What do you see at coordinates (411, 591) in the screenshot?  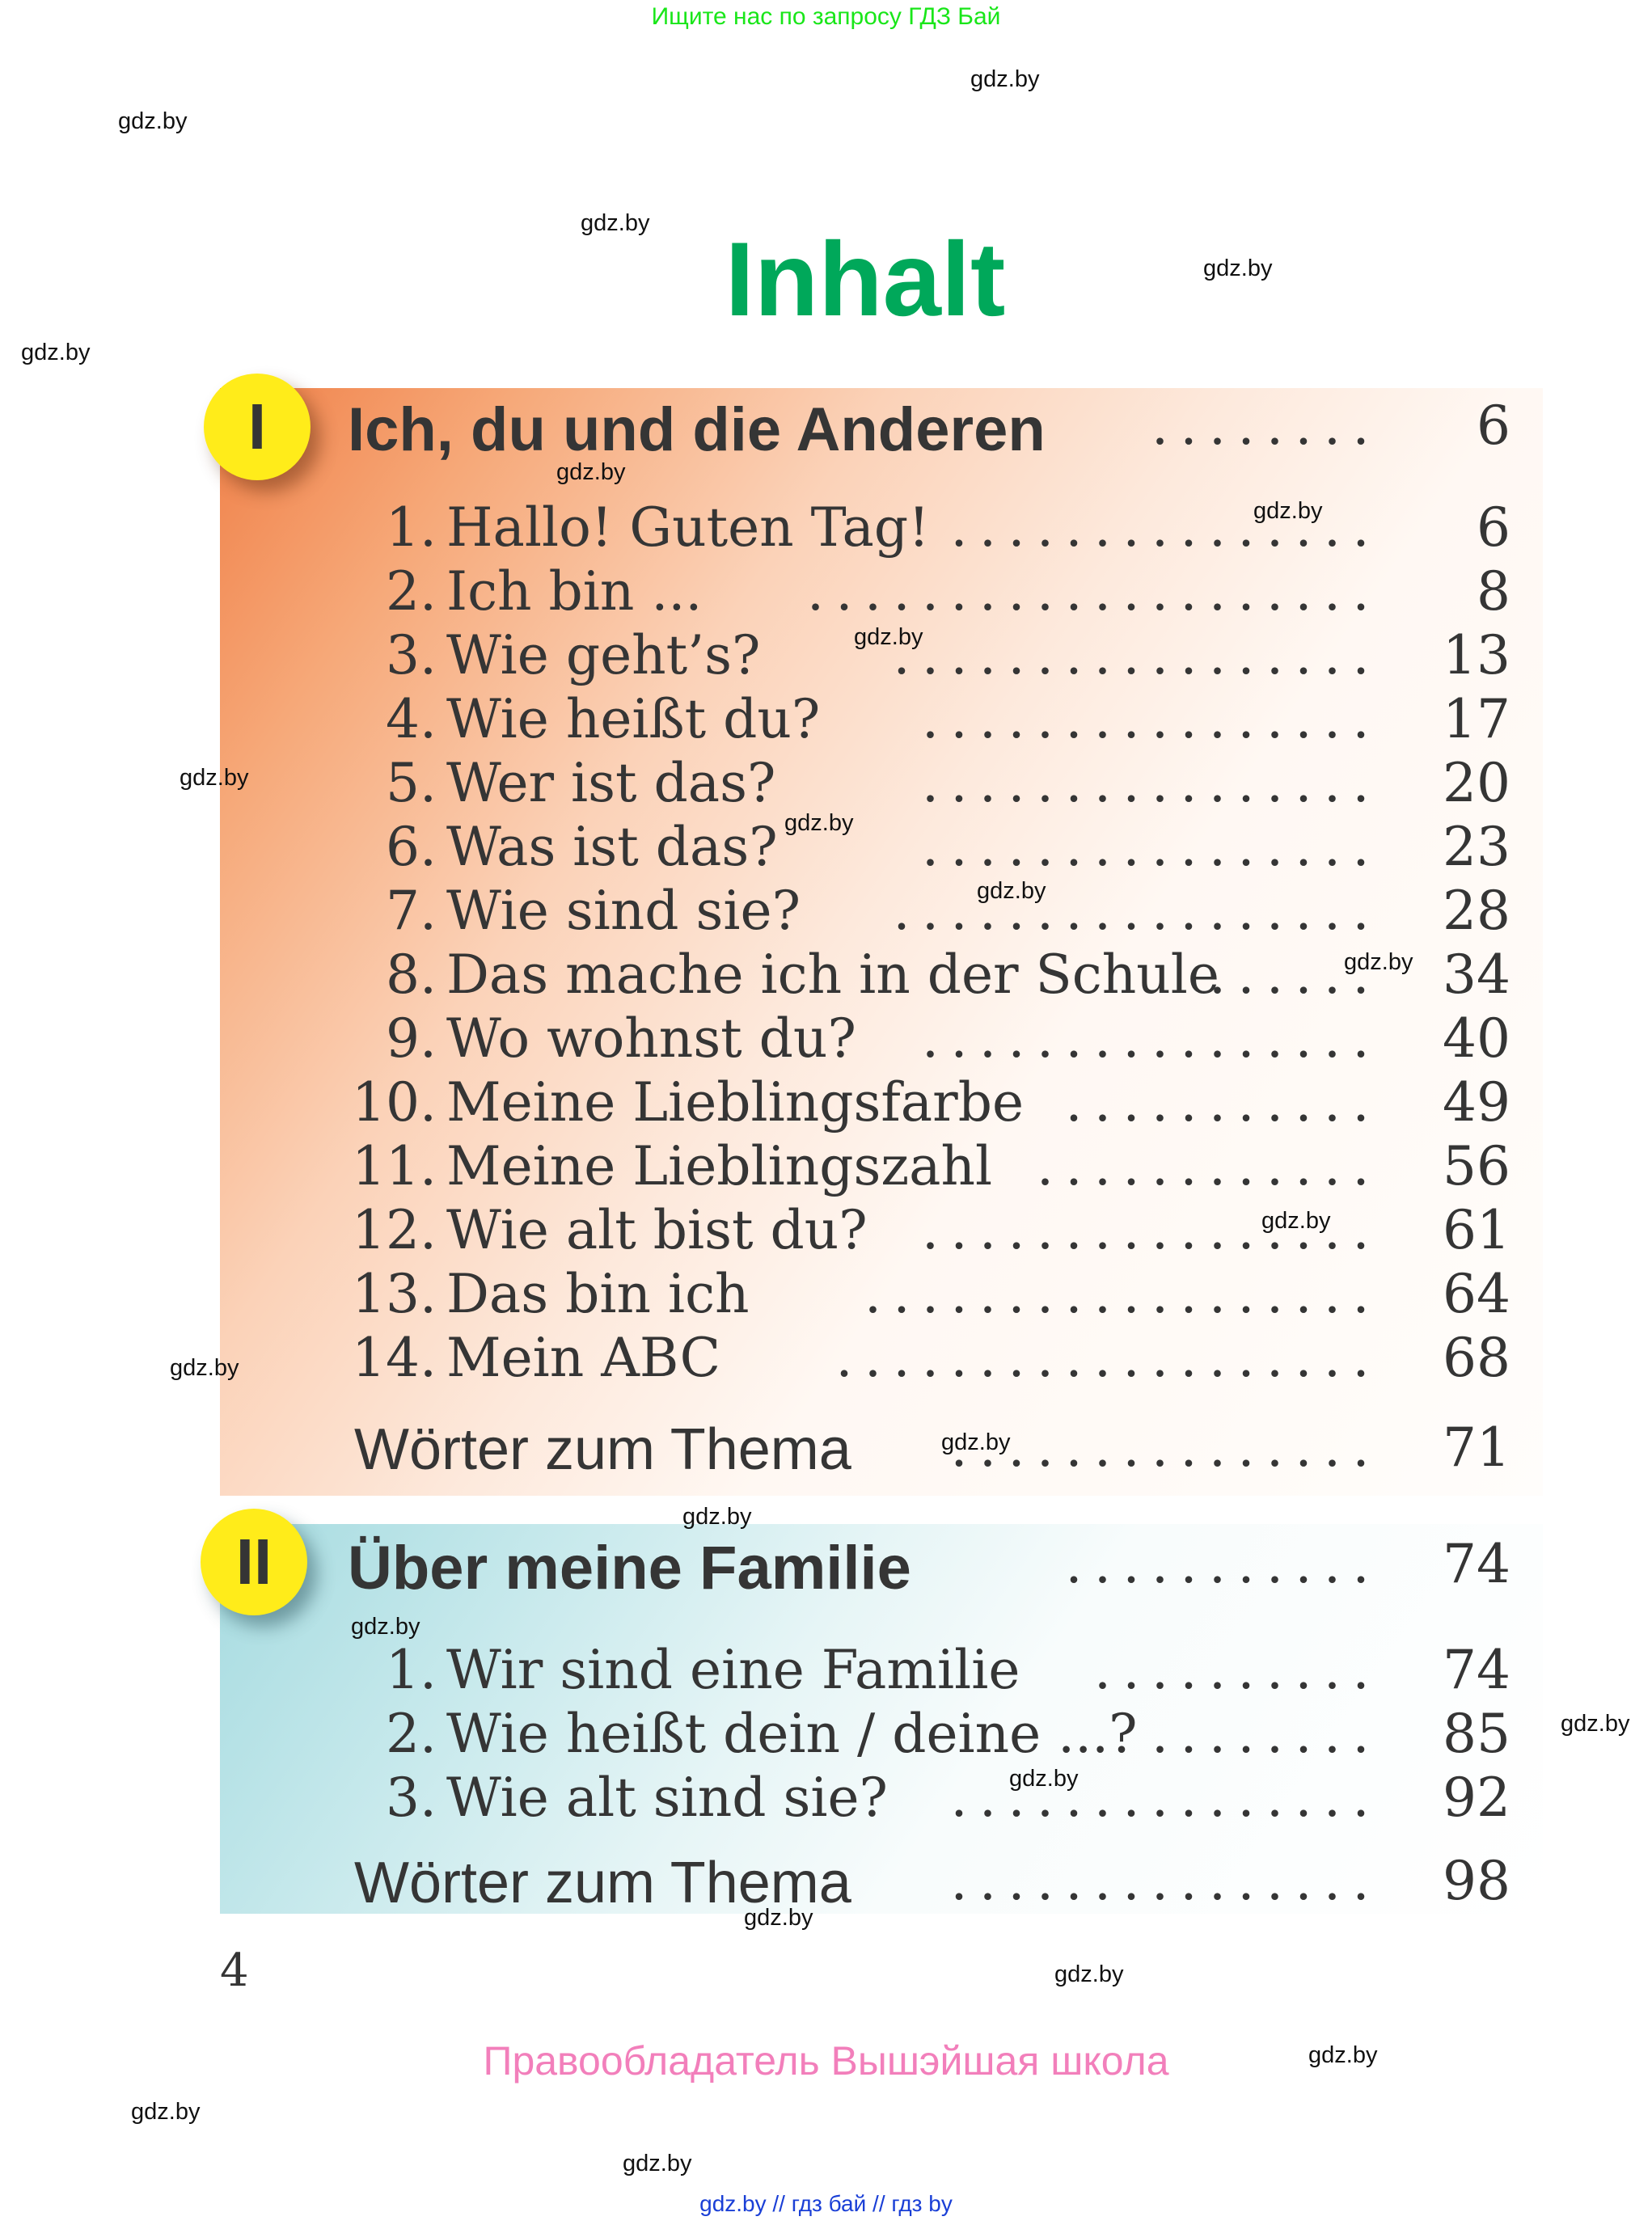 I see `entry-number: 2.` at bounding box center [411, 591].